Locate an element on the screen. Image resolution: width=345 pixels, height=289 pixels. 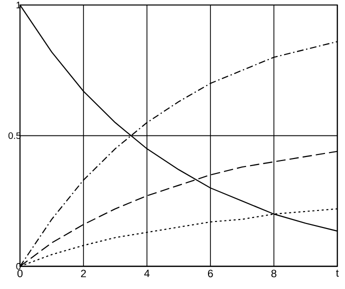
x-tick-label: 8 is located at coordinates (273, 274).